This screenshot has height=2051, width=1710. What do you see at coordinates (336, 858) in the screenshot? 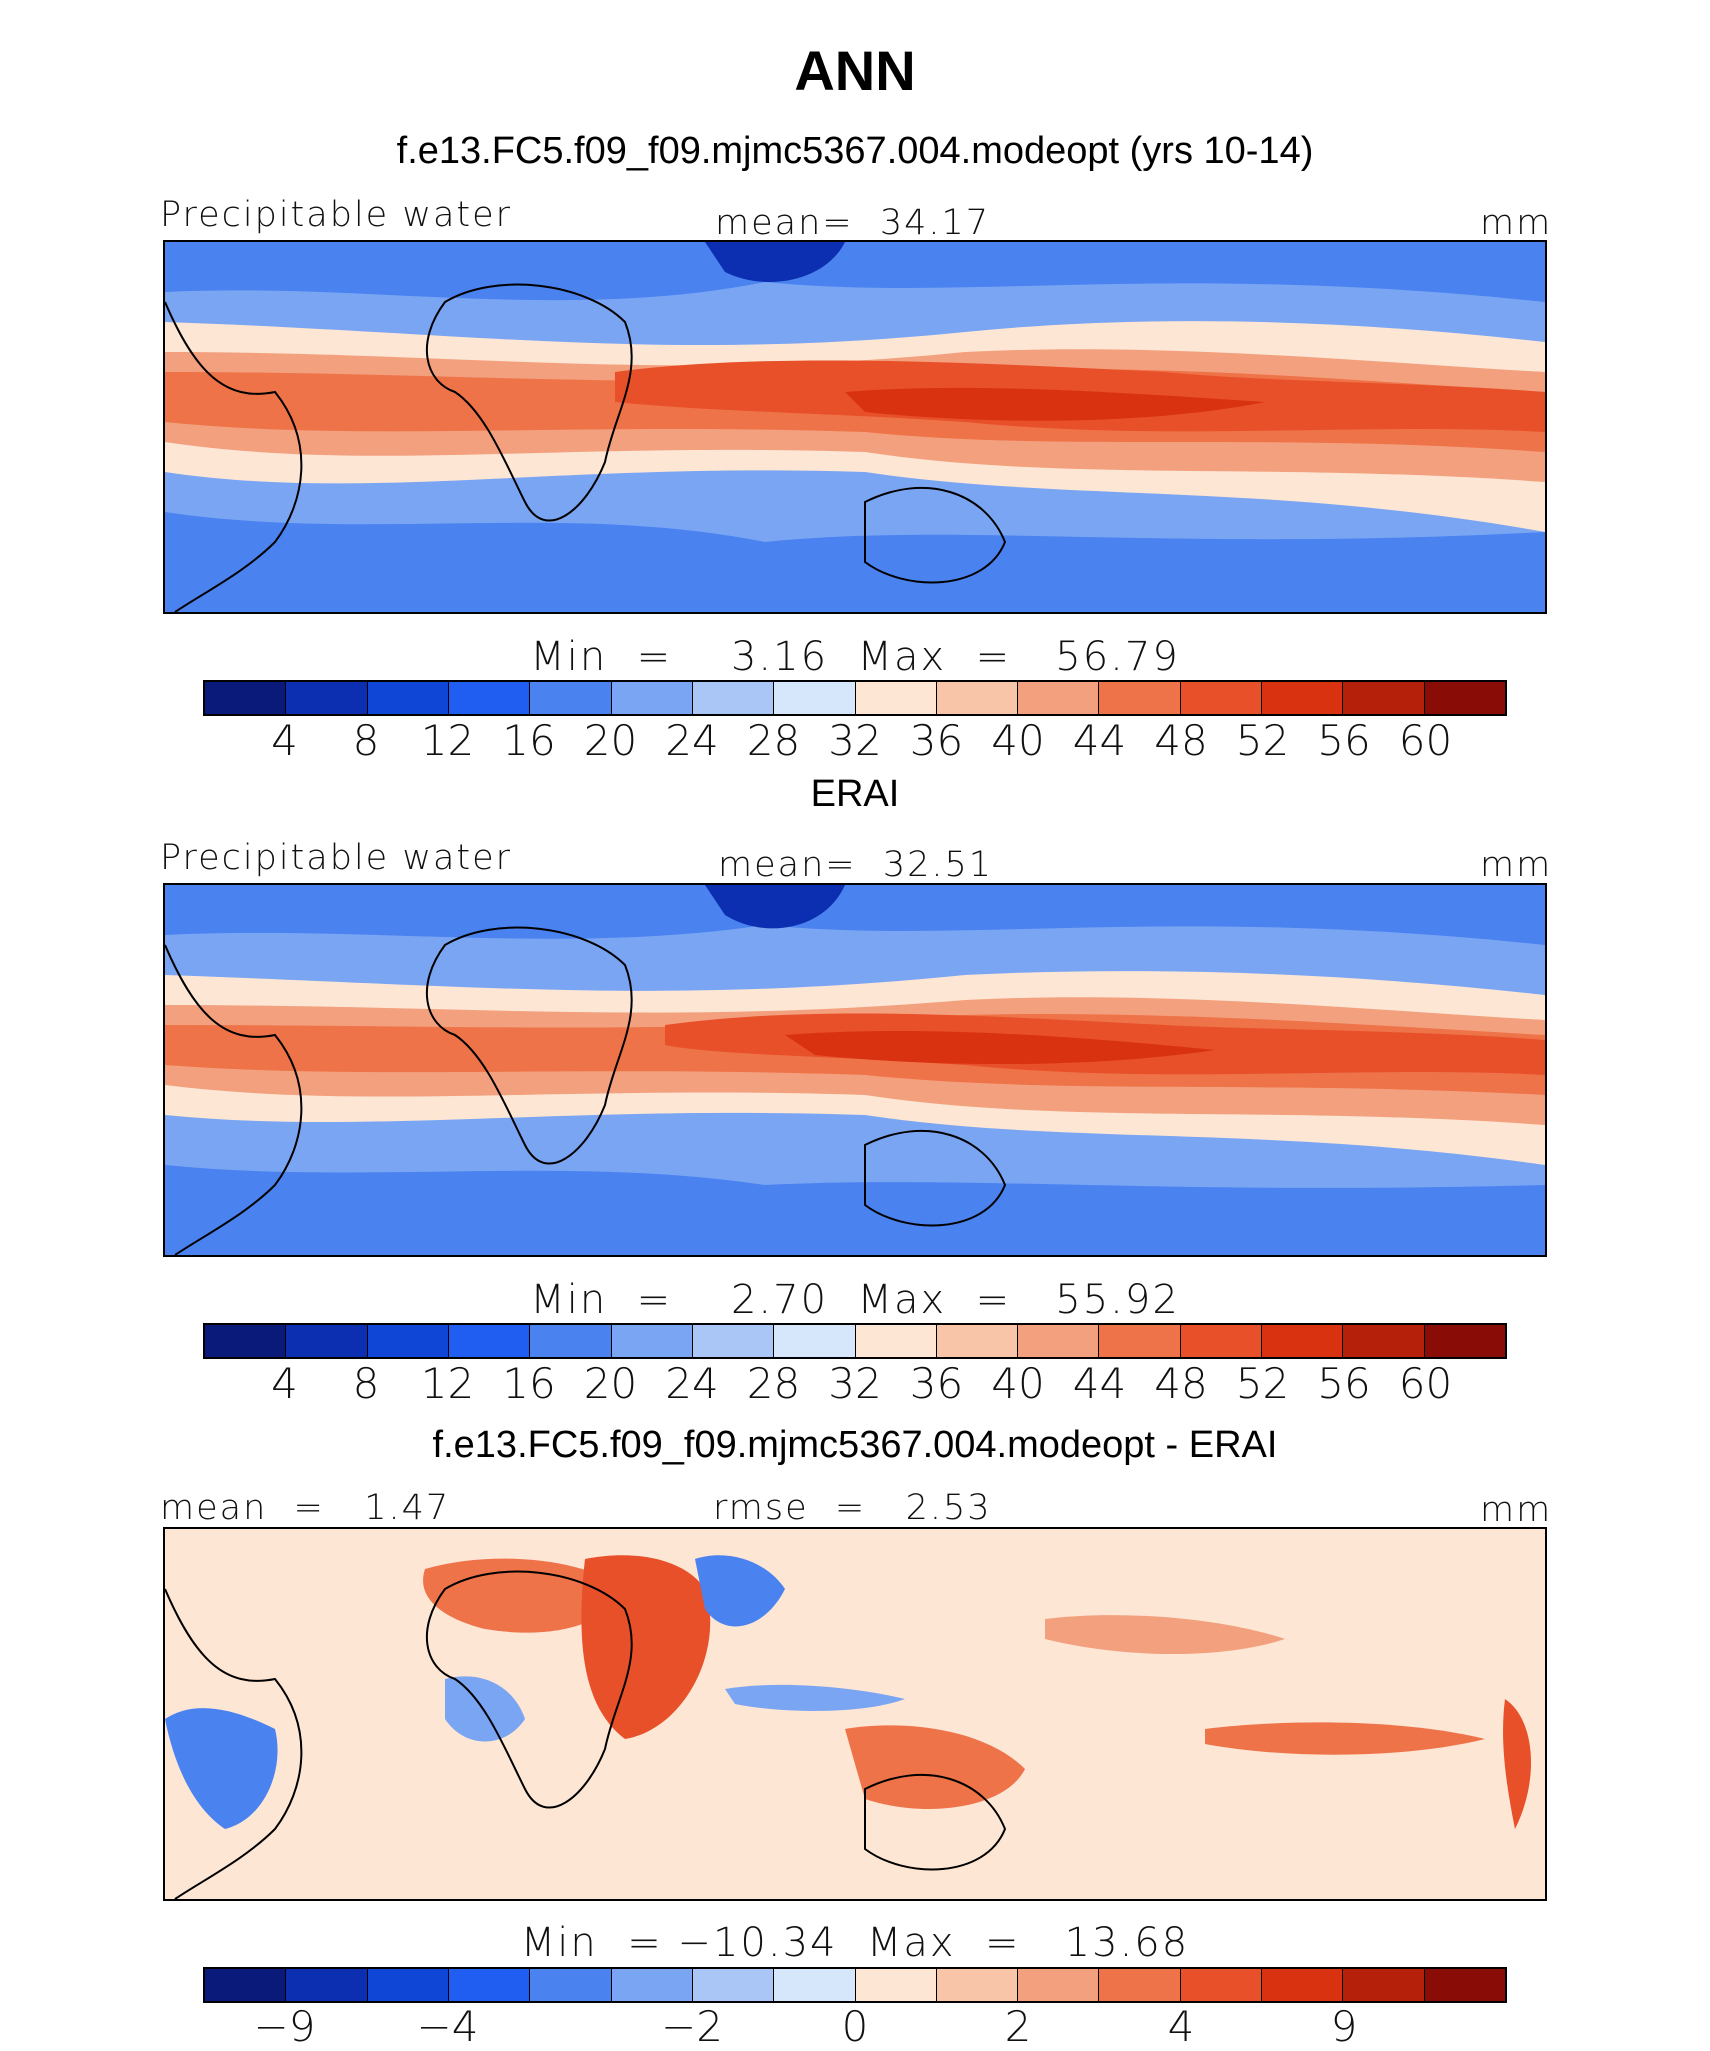
I see `panel-2-variable-label: Precipitable water` at bounding box center [336, 858].